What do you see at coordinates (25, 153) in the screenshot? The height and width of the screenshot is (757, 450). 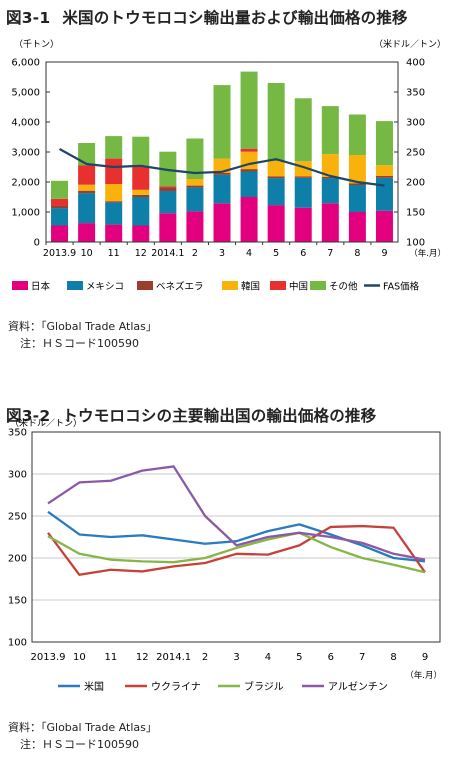 I see `y-left-tick-label: 3,000` at bounding box center [25, 153].